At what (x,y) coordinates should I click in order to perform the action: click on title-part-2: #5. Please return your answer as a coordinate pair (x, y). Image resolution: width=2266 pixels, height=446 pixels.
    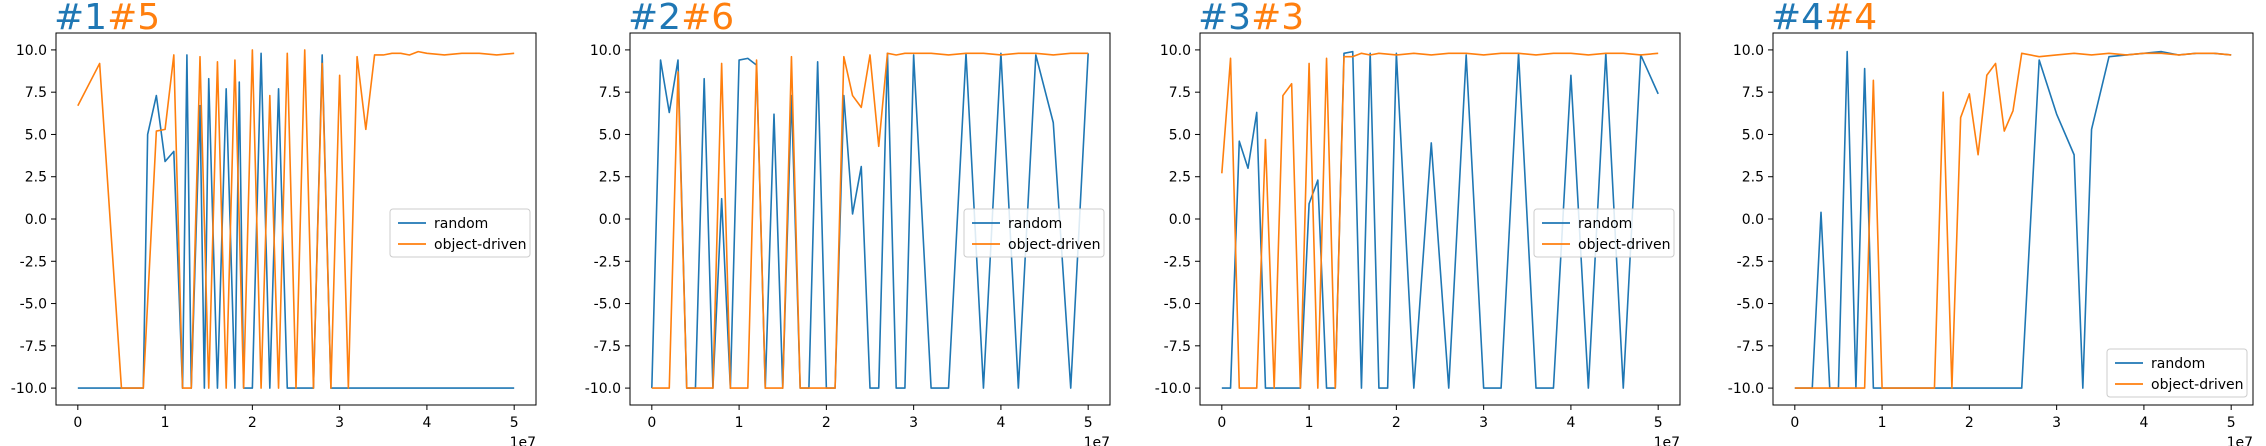
    Looking at the image, I should click on (133, 19).